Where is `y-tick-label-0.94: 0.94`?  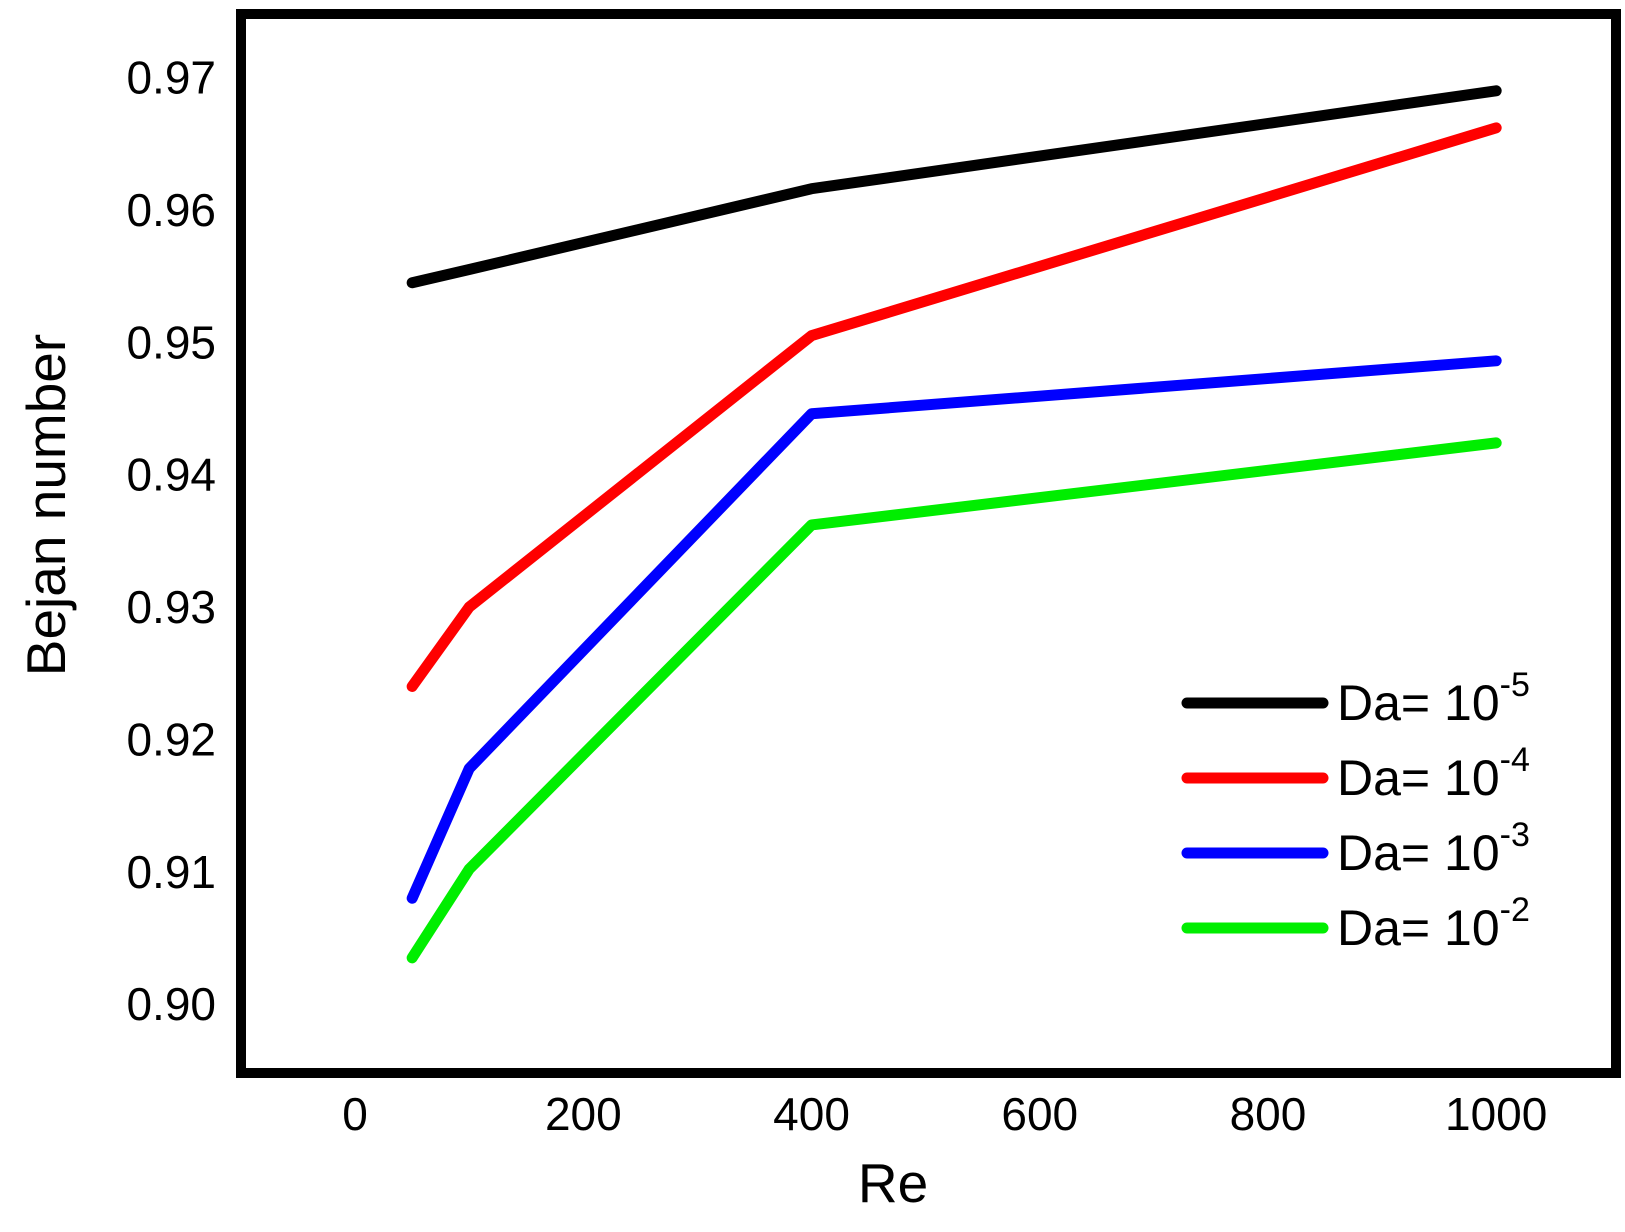
y-tick-label-0.94: 0.94 is located at coordinates (171, 475).